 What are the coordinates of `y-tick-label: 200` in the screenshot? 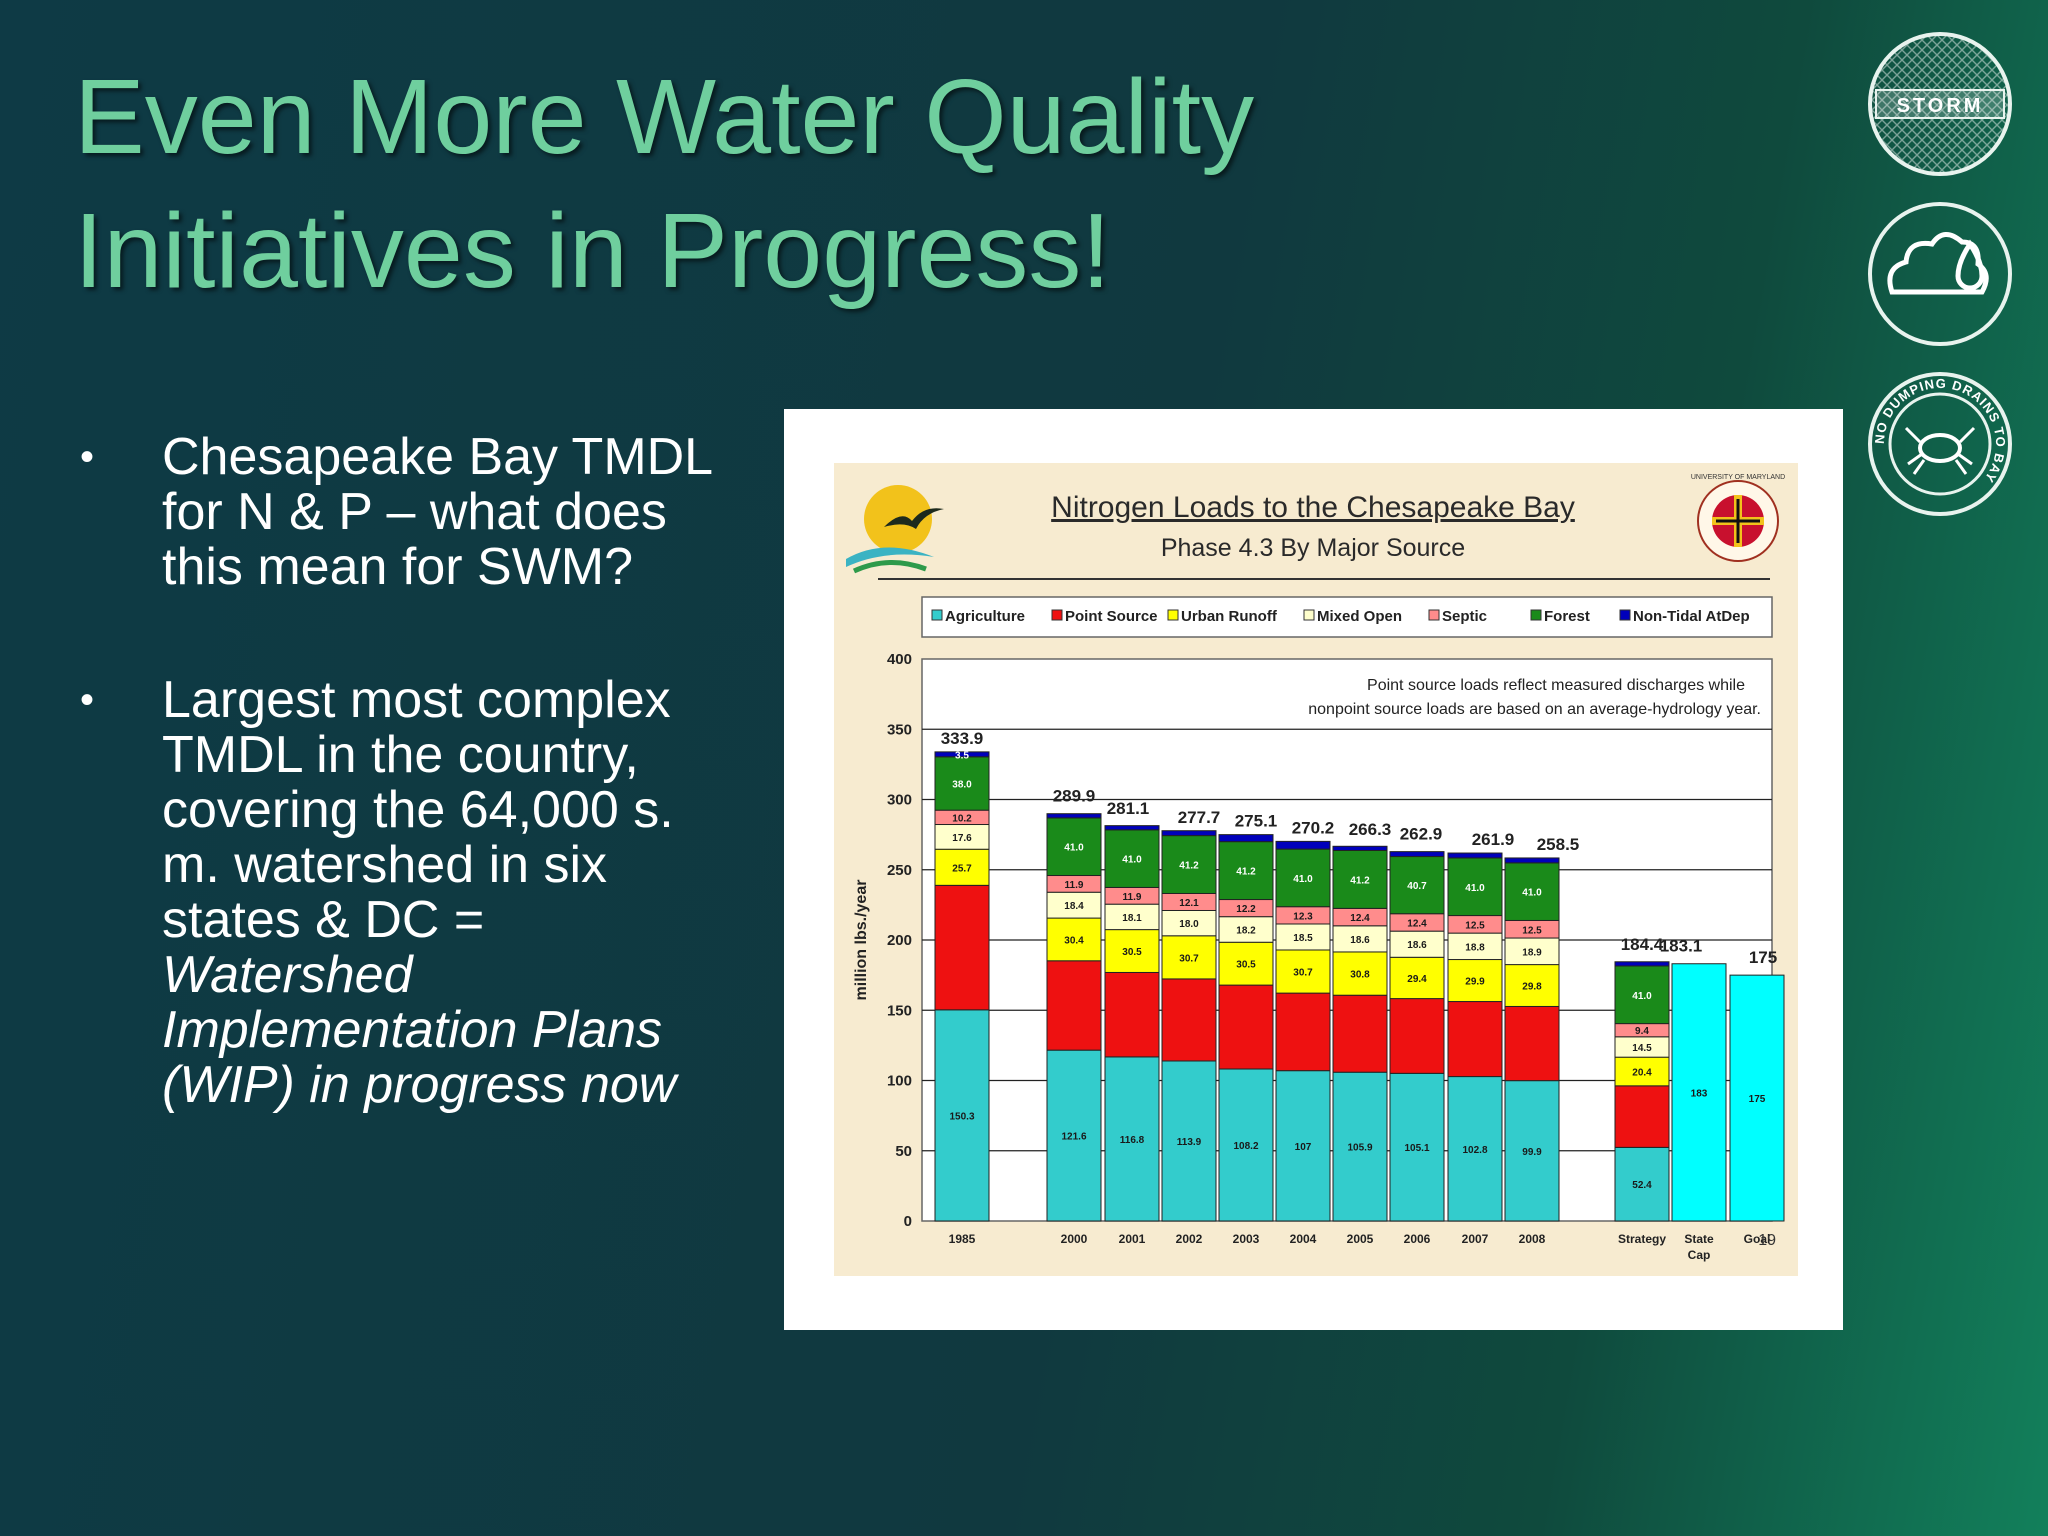 It's located at (899, 940).